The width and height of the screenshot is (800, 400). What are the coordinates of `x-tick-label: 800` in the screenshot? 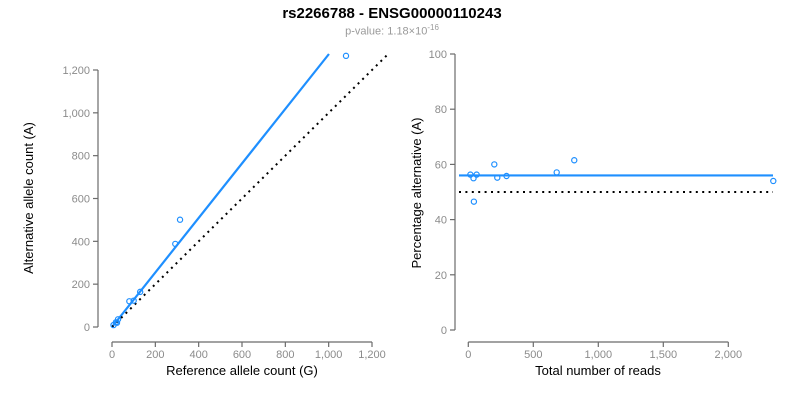 It's located at (285, 355).